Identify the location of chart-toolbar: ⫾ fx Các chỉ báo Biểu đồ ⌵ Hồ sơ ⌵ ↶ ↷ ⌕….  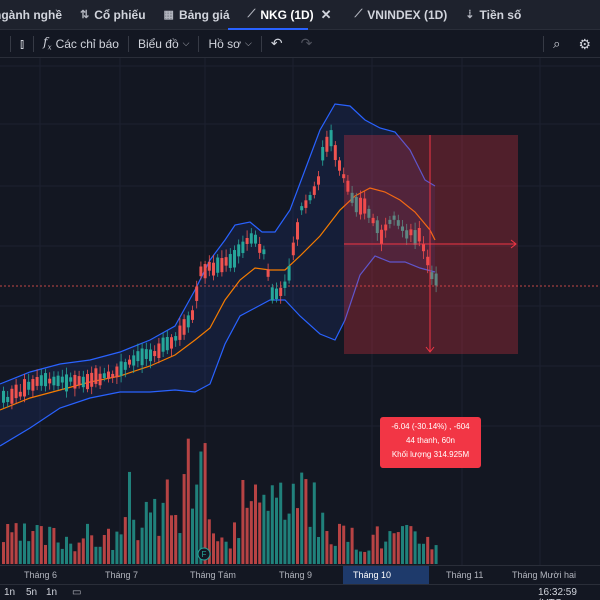
(300, 44).